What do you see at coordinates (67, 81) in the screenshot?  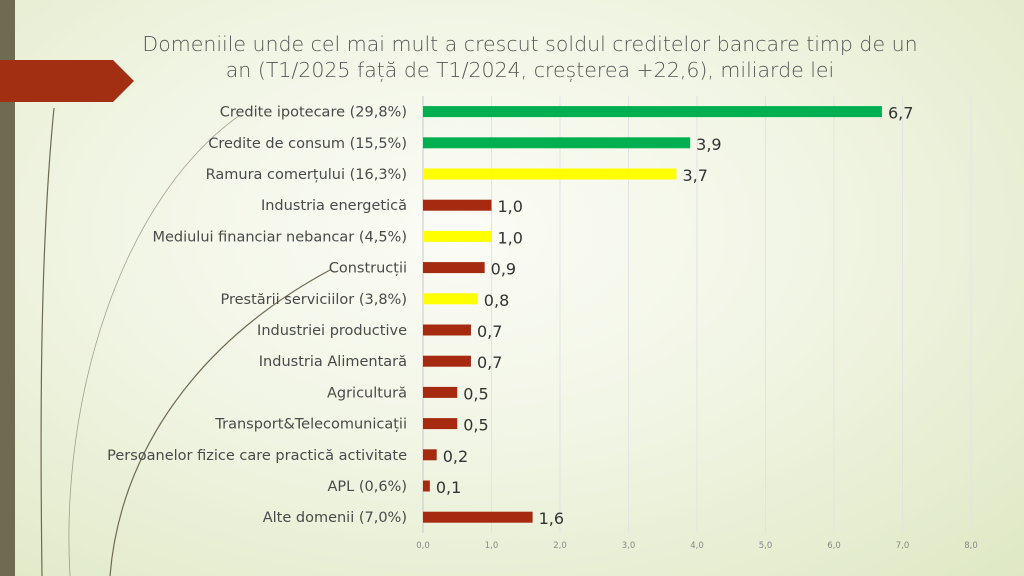 I see `decorative-arrow` at bounding box center [67, 81].